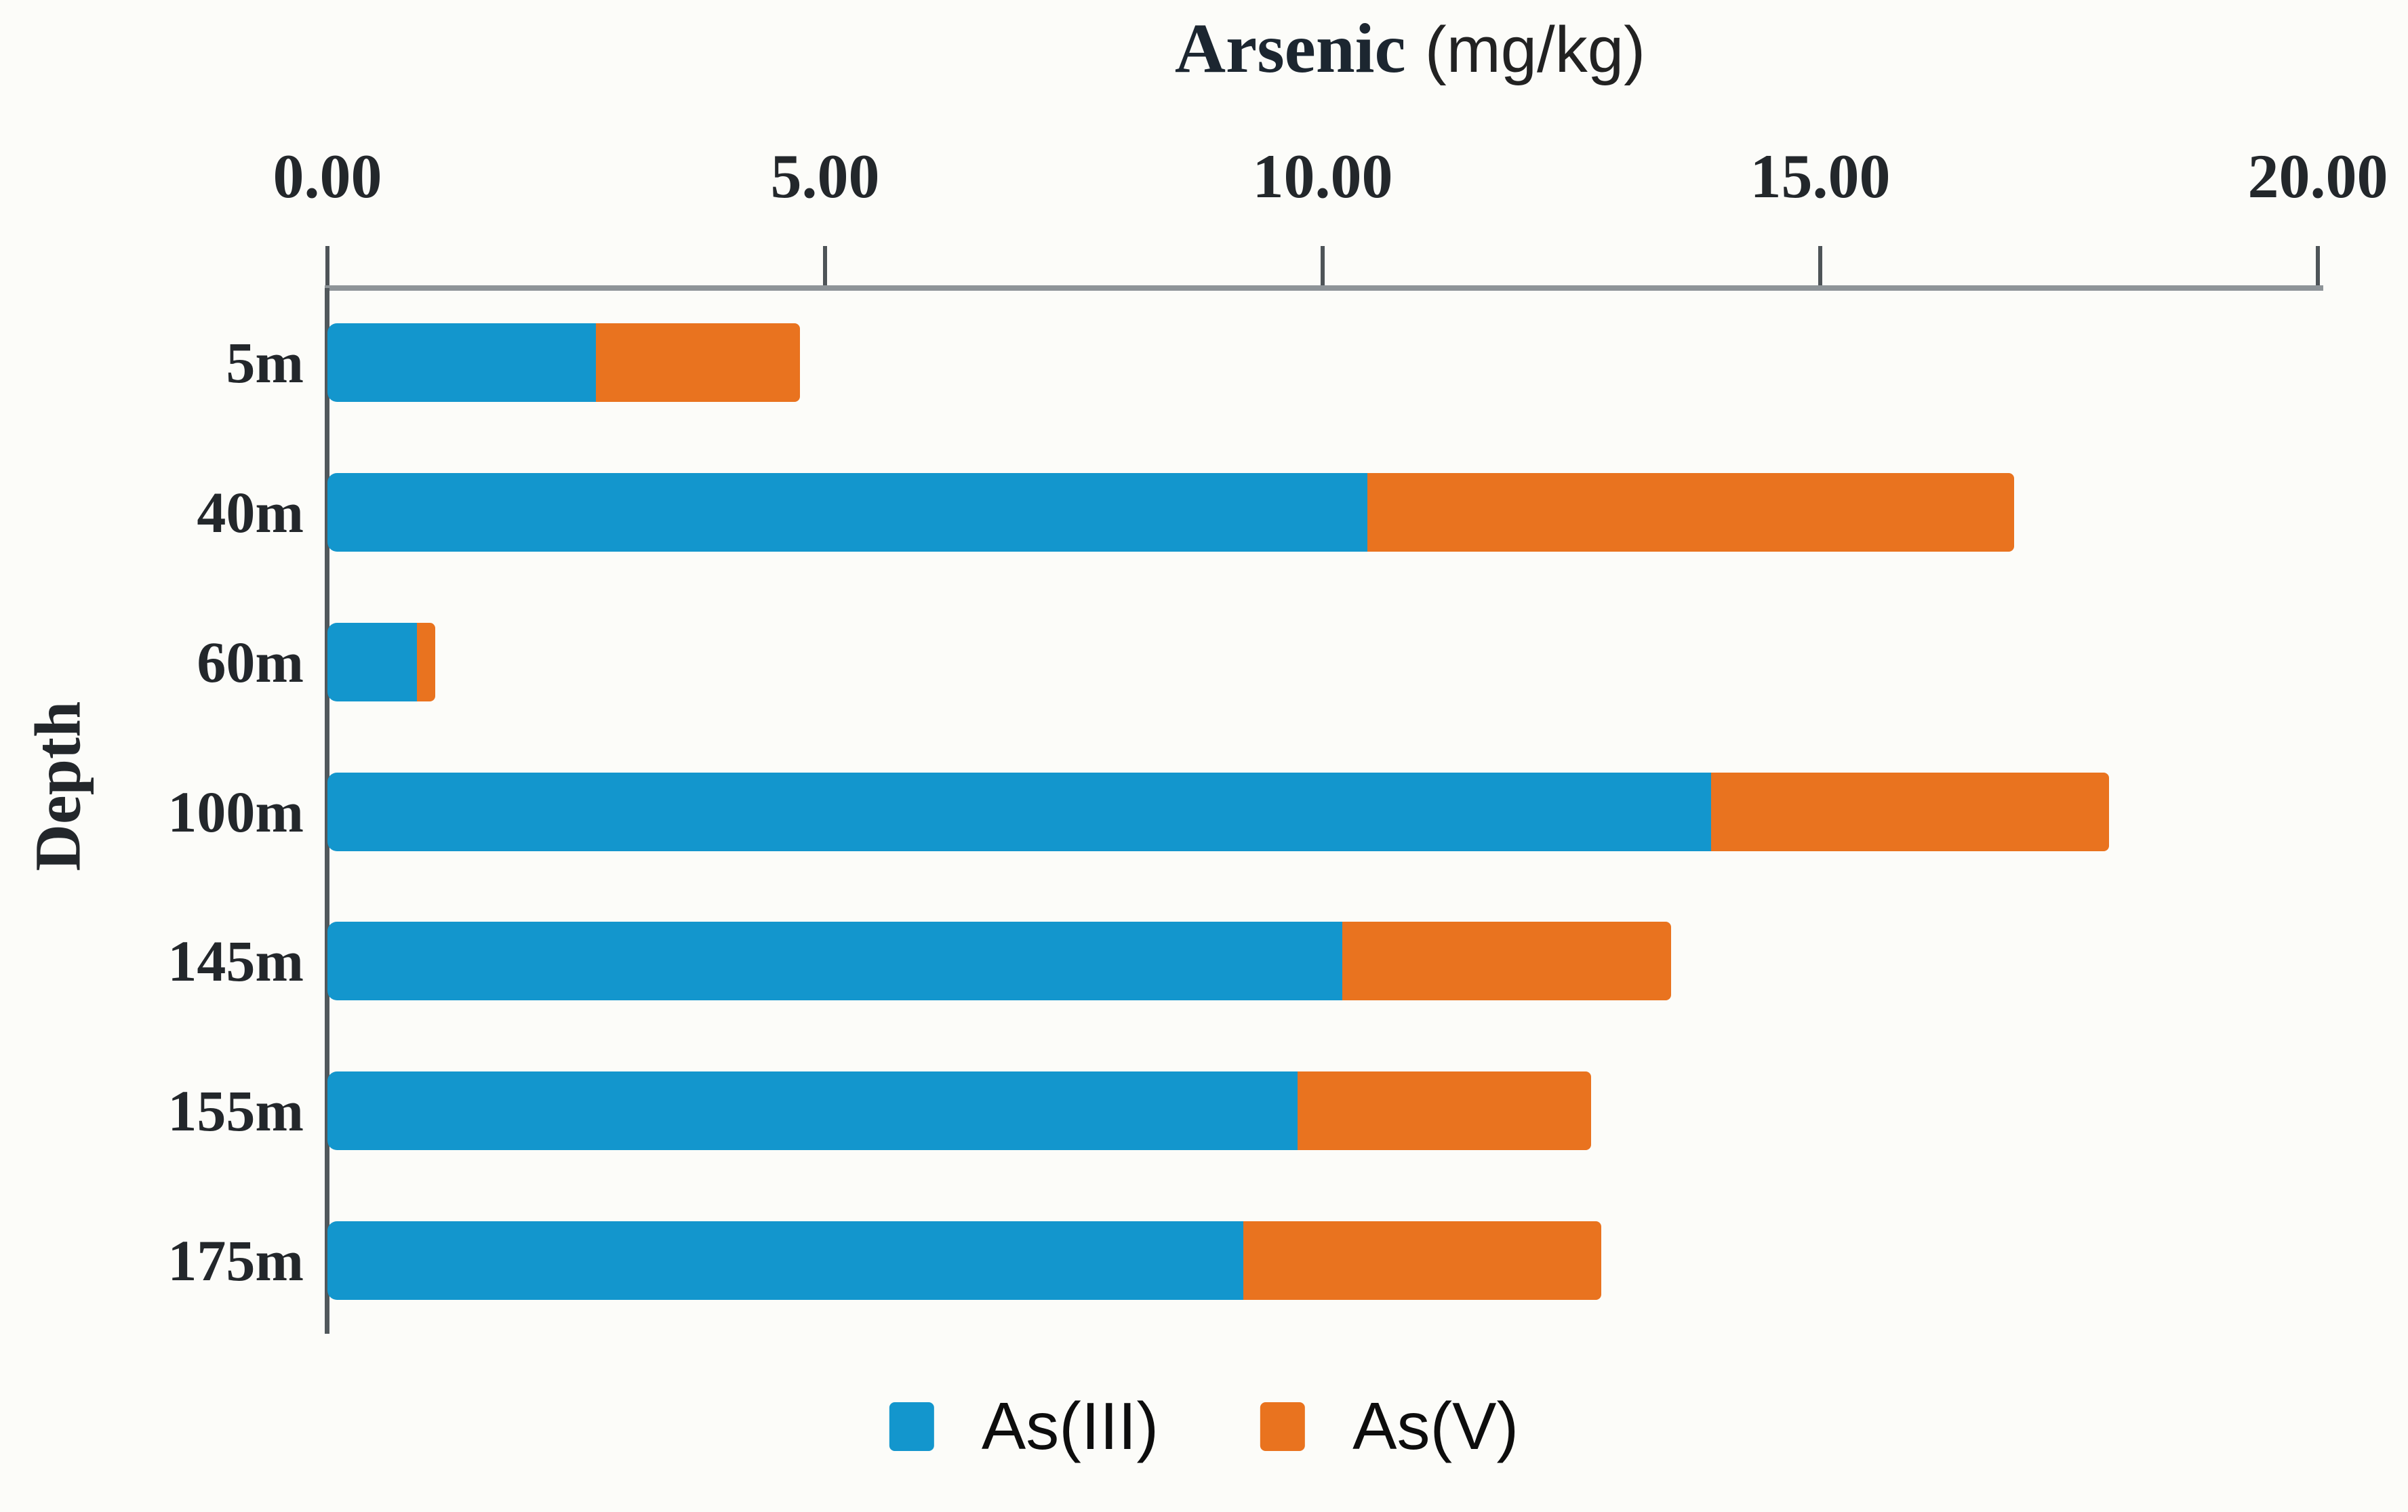  I want to click on bar-segment-As(III)-145m, so click(835, 961).